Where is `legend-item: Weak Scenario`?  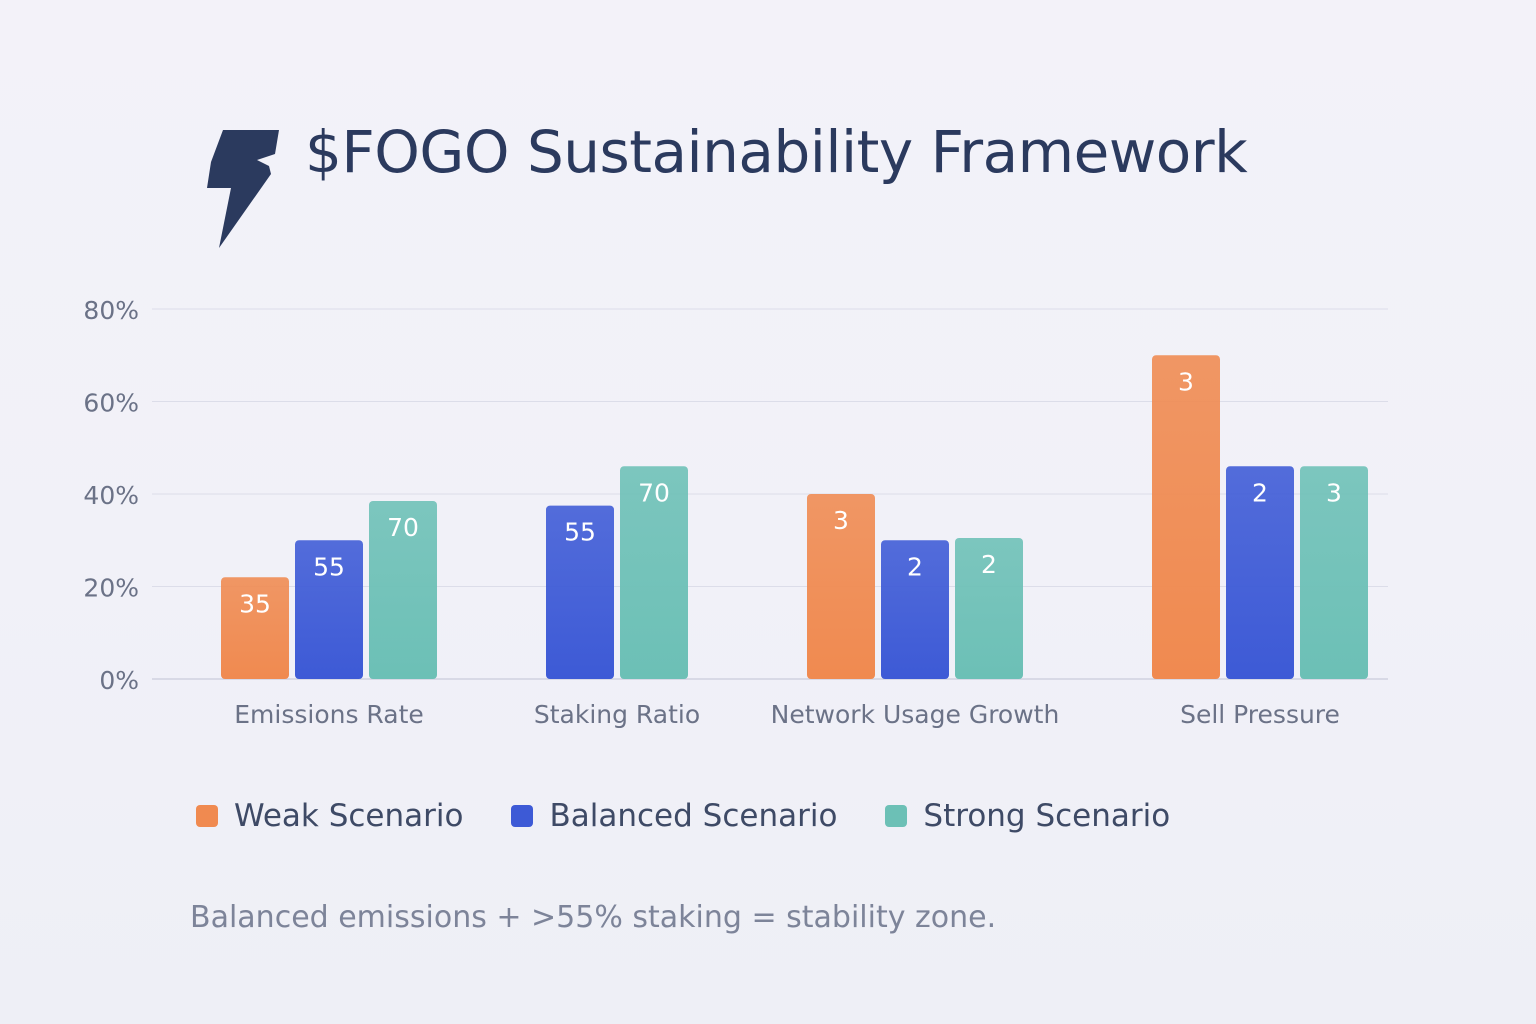 legend-item: Weak Scenario is located at coordinates (329, 816).